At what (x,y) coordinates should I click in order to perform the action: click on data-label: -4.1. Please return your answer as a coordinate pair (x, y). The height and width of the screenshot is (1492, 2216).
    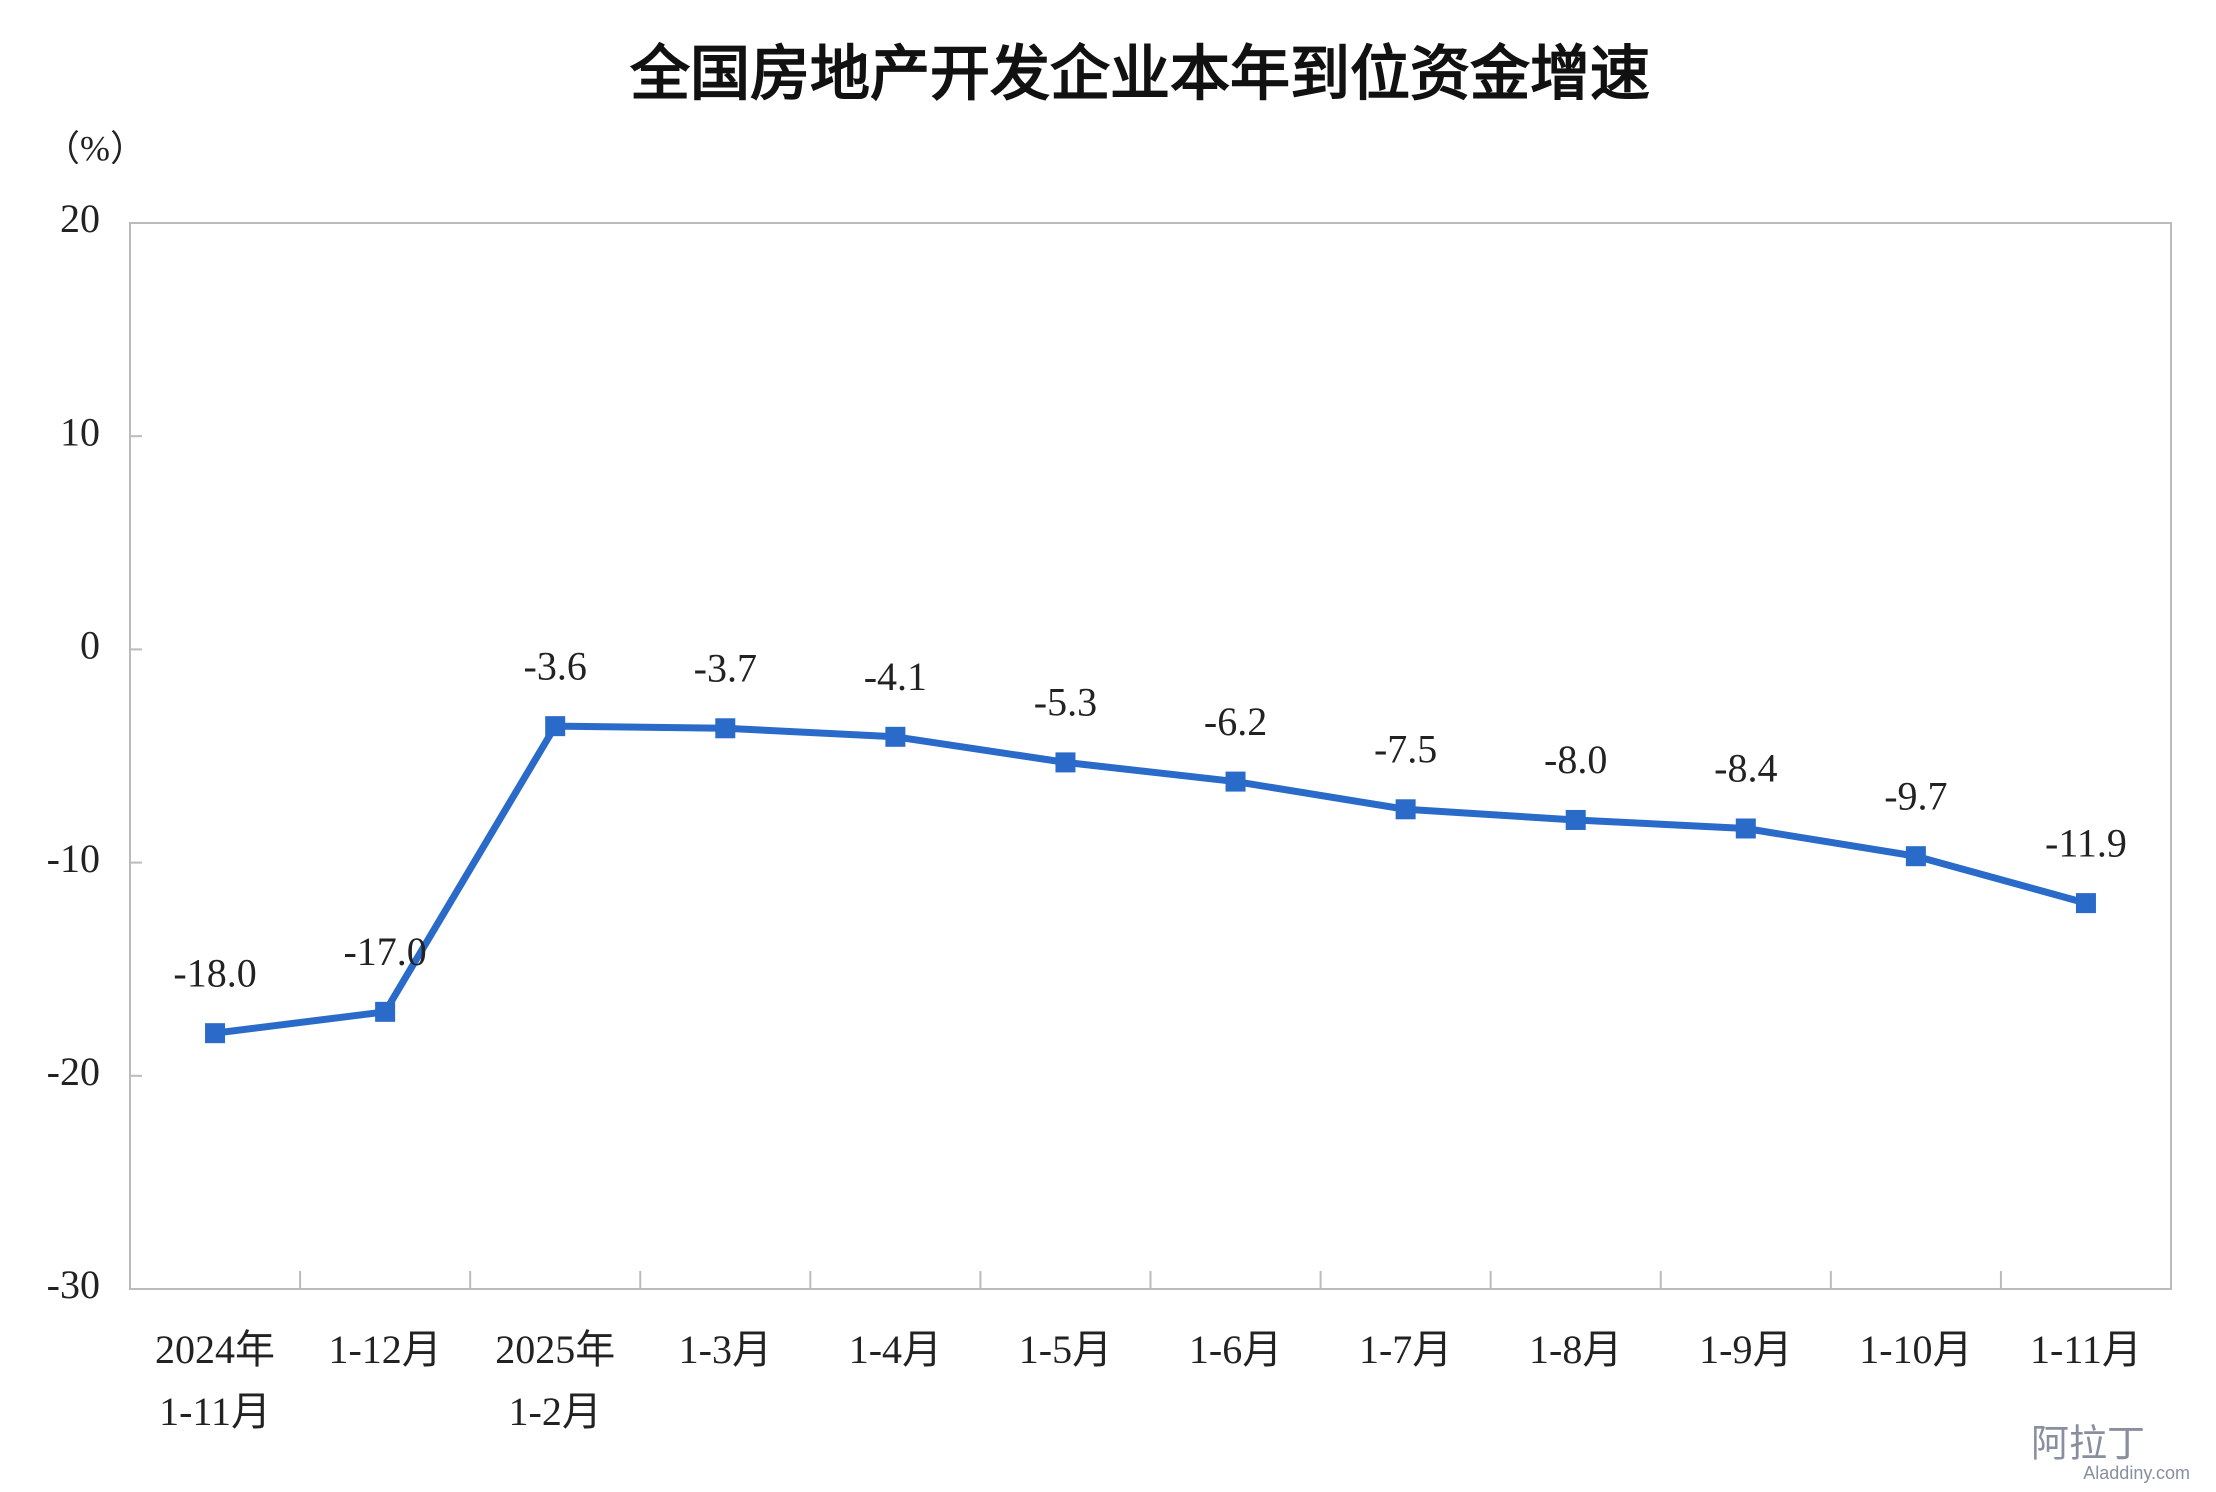
    Looking at the image, I should click on (895, 676).